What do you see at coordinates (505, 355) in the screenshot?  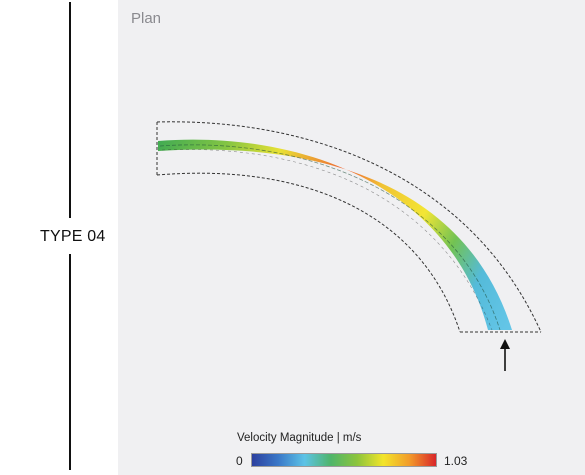 I see `inlet-arrow-icon` at bounding box center [505, 355].